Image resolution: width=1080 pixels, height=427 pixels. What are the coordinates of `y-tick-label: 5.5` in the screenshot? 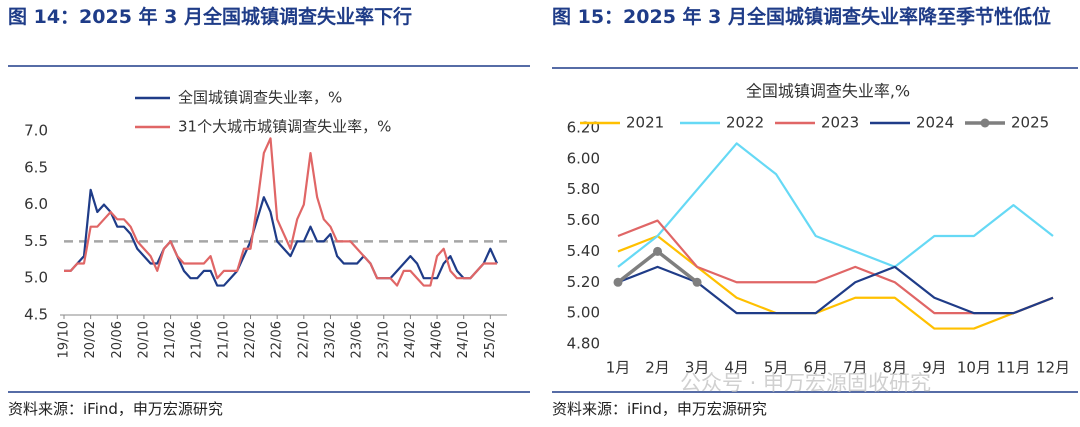 It's located at (36, 241).